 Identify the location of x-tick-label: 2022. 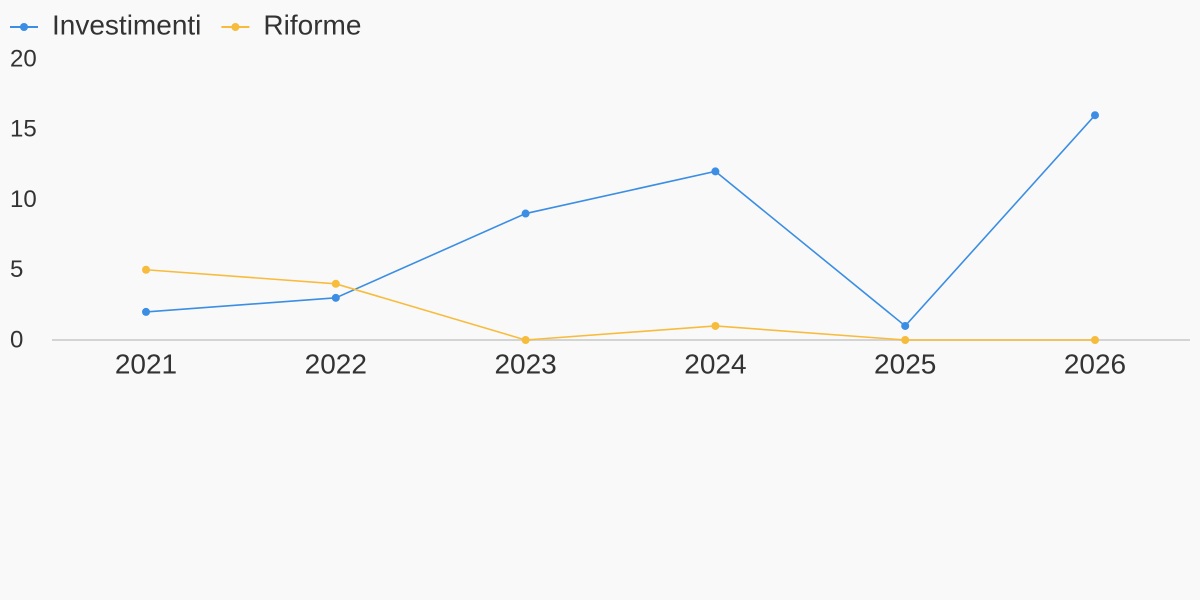
(336, 363).